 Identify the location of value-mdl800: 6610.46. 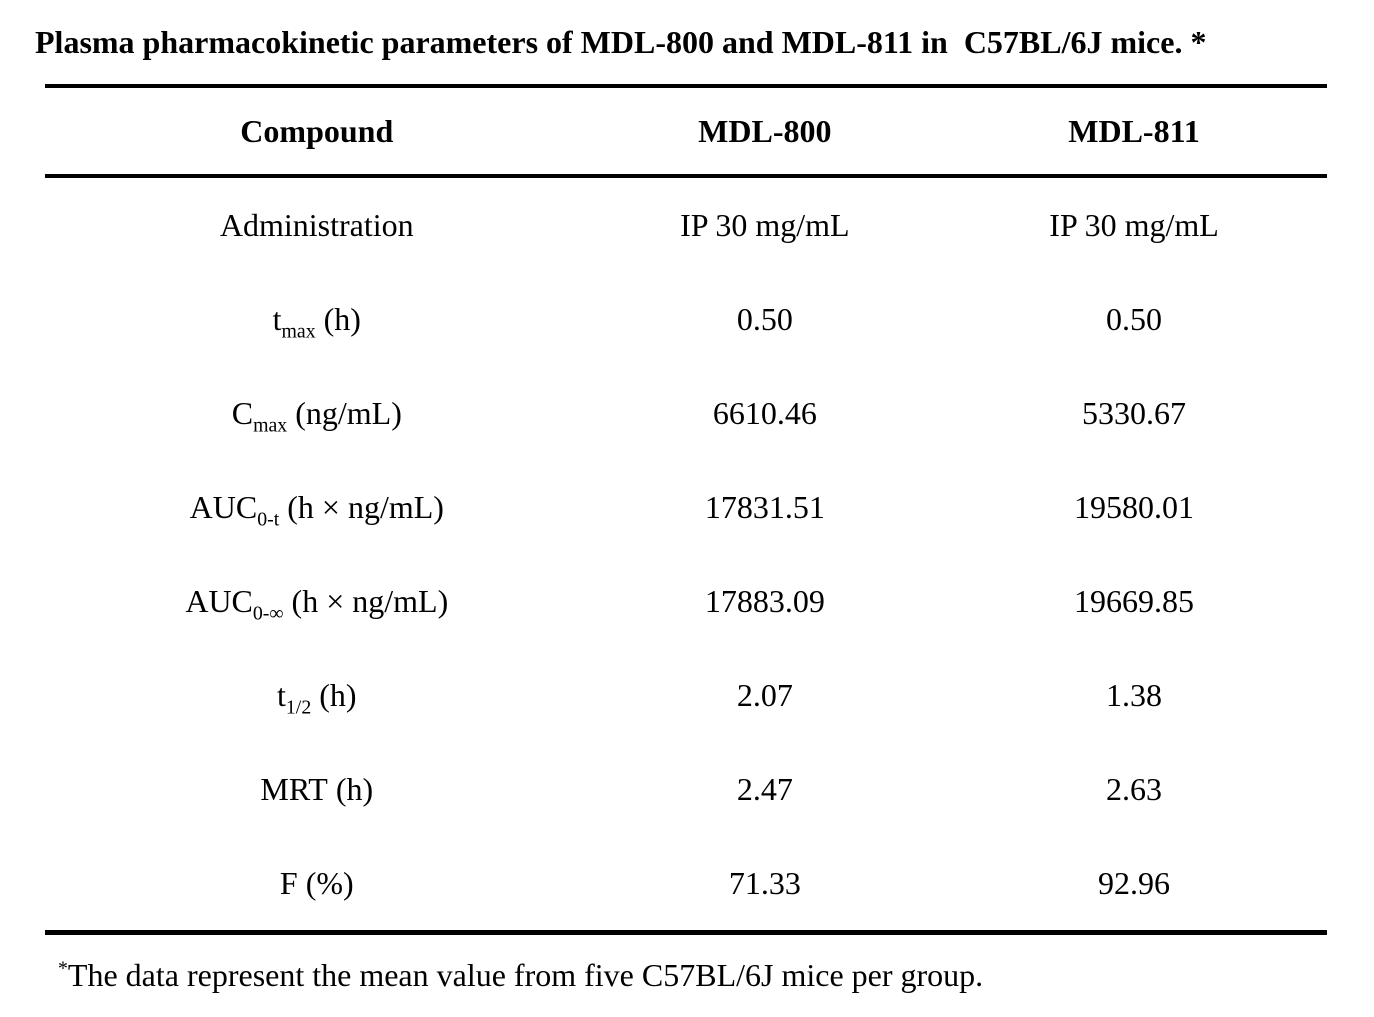
(764, 412).